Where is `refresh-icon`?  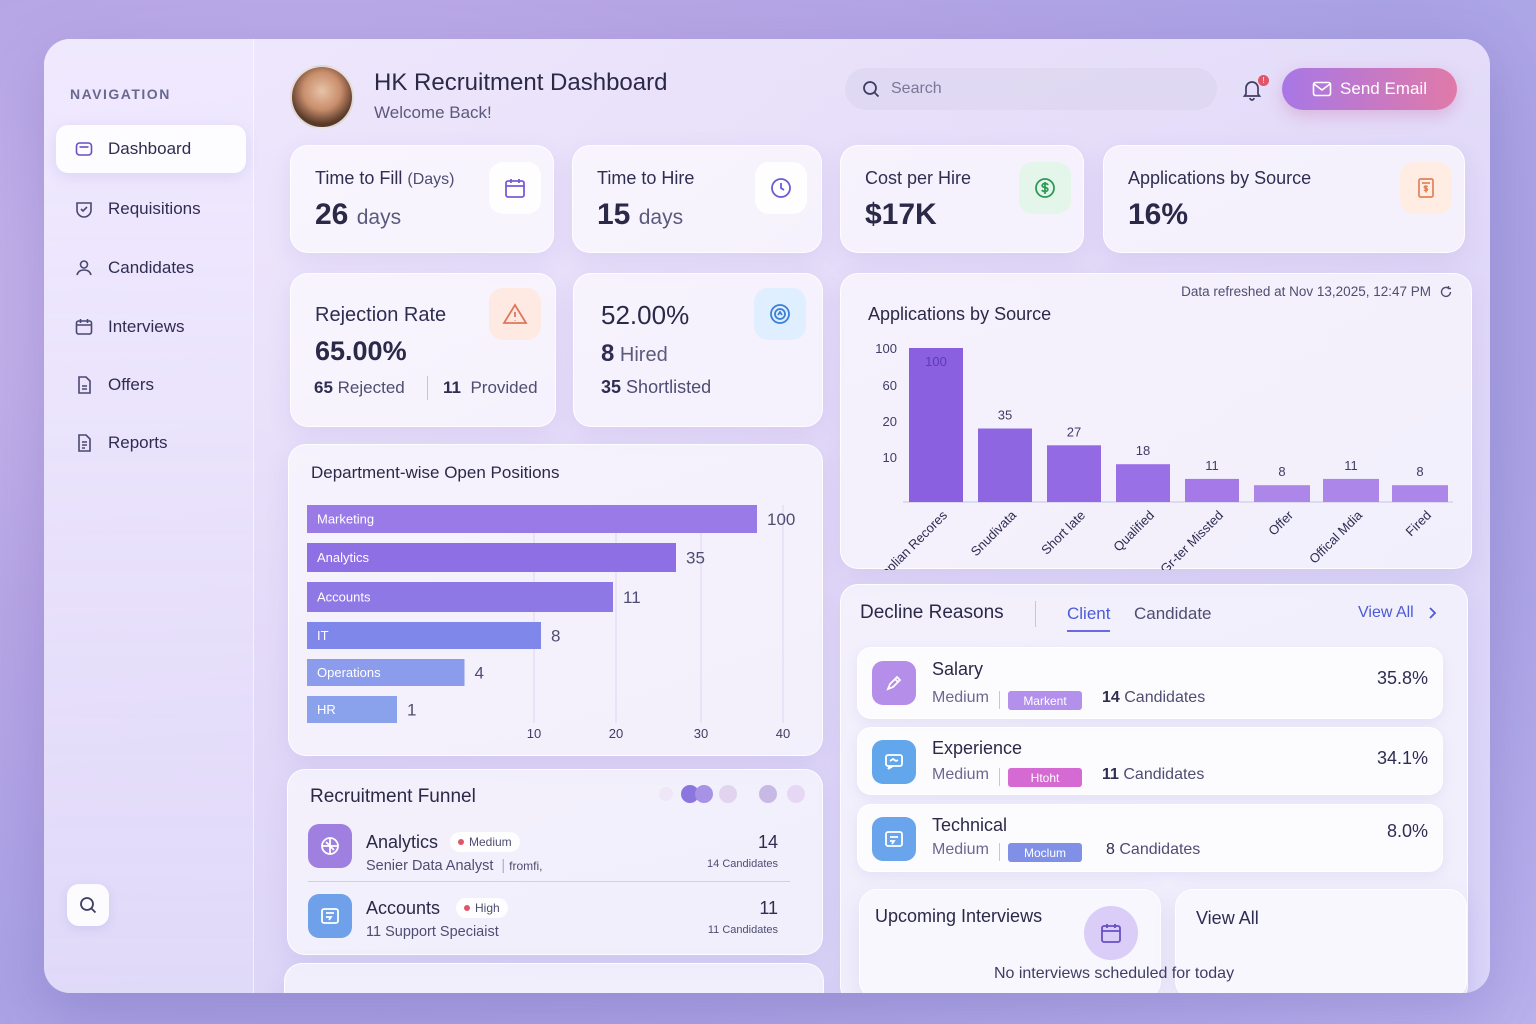 refresh-icon is located at coordinates (1446, 292).